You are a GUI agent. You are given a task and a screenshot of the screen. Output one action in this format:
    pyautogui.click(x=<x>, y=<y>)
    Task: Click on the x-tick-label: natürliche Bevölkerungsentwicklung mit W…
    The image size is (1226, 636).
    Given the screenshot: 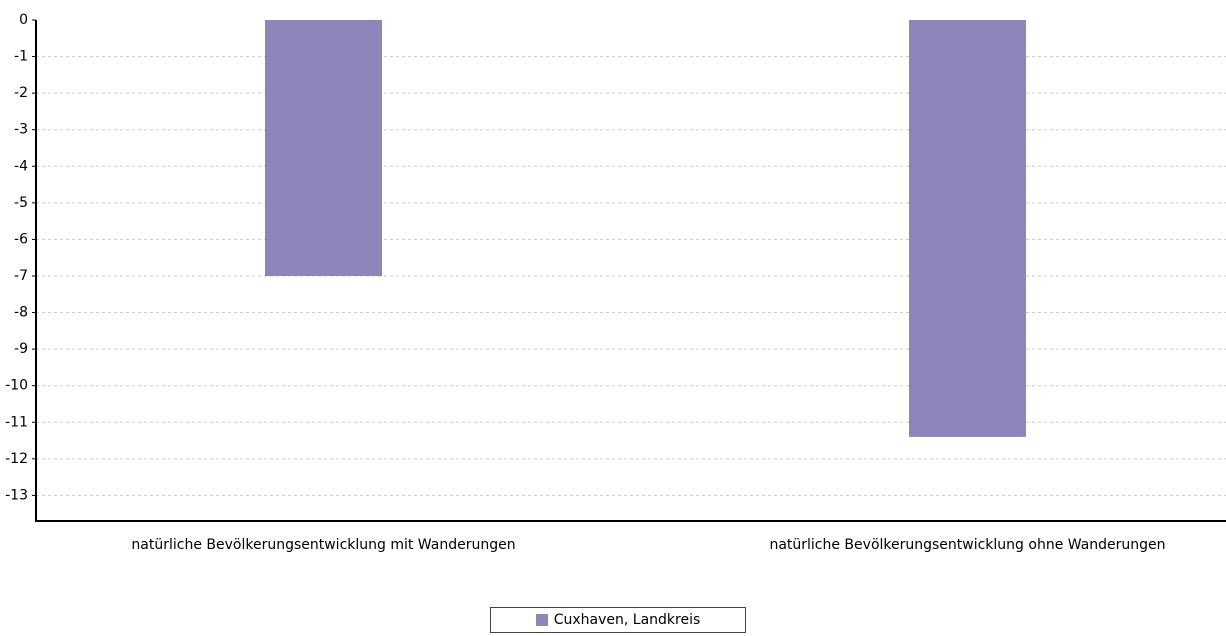 What is the action you would take?
    pyautogui.click(x=323, y=545)
    